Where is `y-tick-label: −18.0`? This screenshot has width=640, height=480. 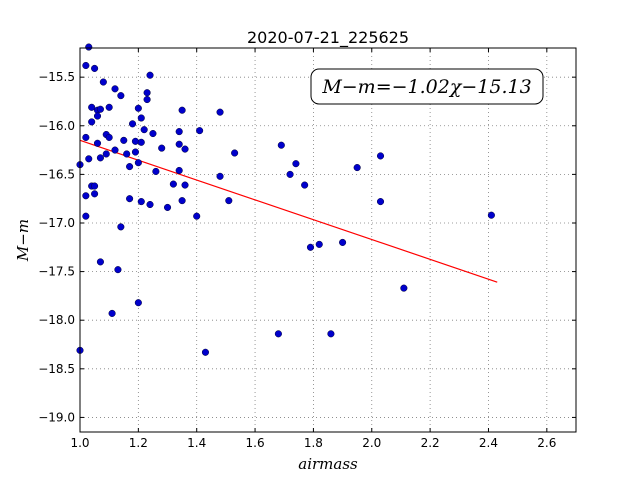
y-tick-label: −18.0 is located at coordinates (56, 320).